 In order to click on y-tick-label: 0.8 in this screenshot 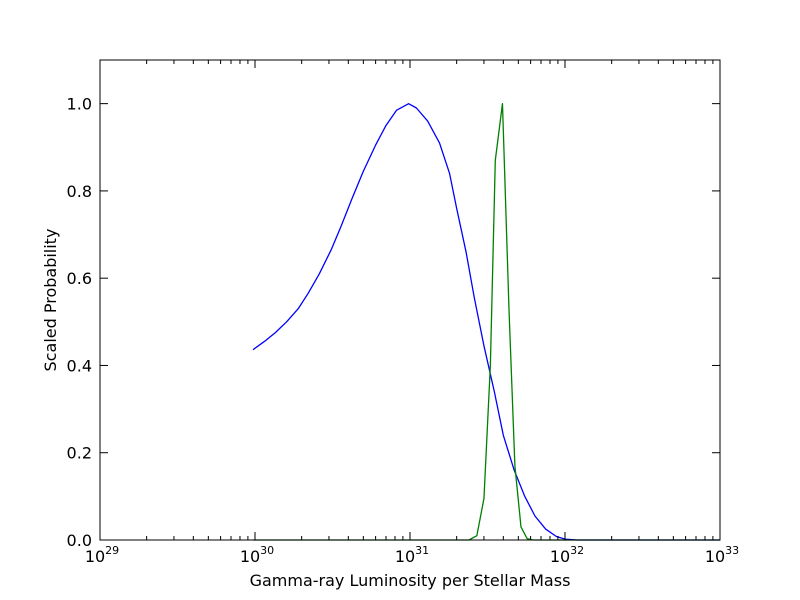, I will do `click(79, 191)`.